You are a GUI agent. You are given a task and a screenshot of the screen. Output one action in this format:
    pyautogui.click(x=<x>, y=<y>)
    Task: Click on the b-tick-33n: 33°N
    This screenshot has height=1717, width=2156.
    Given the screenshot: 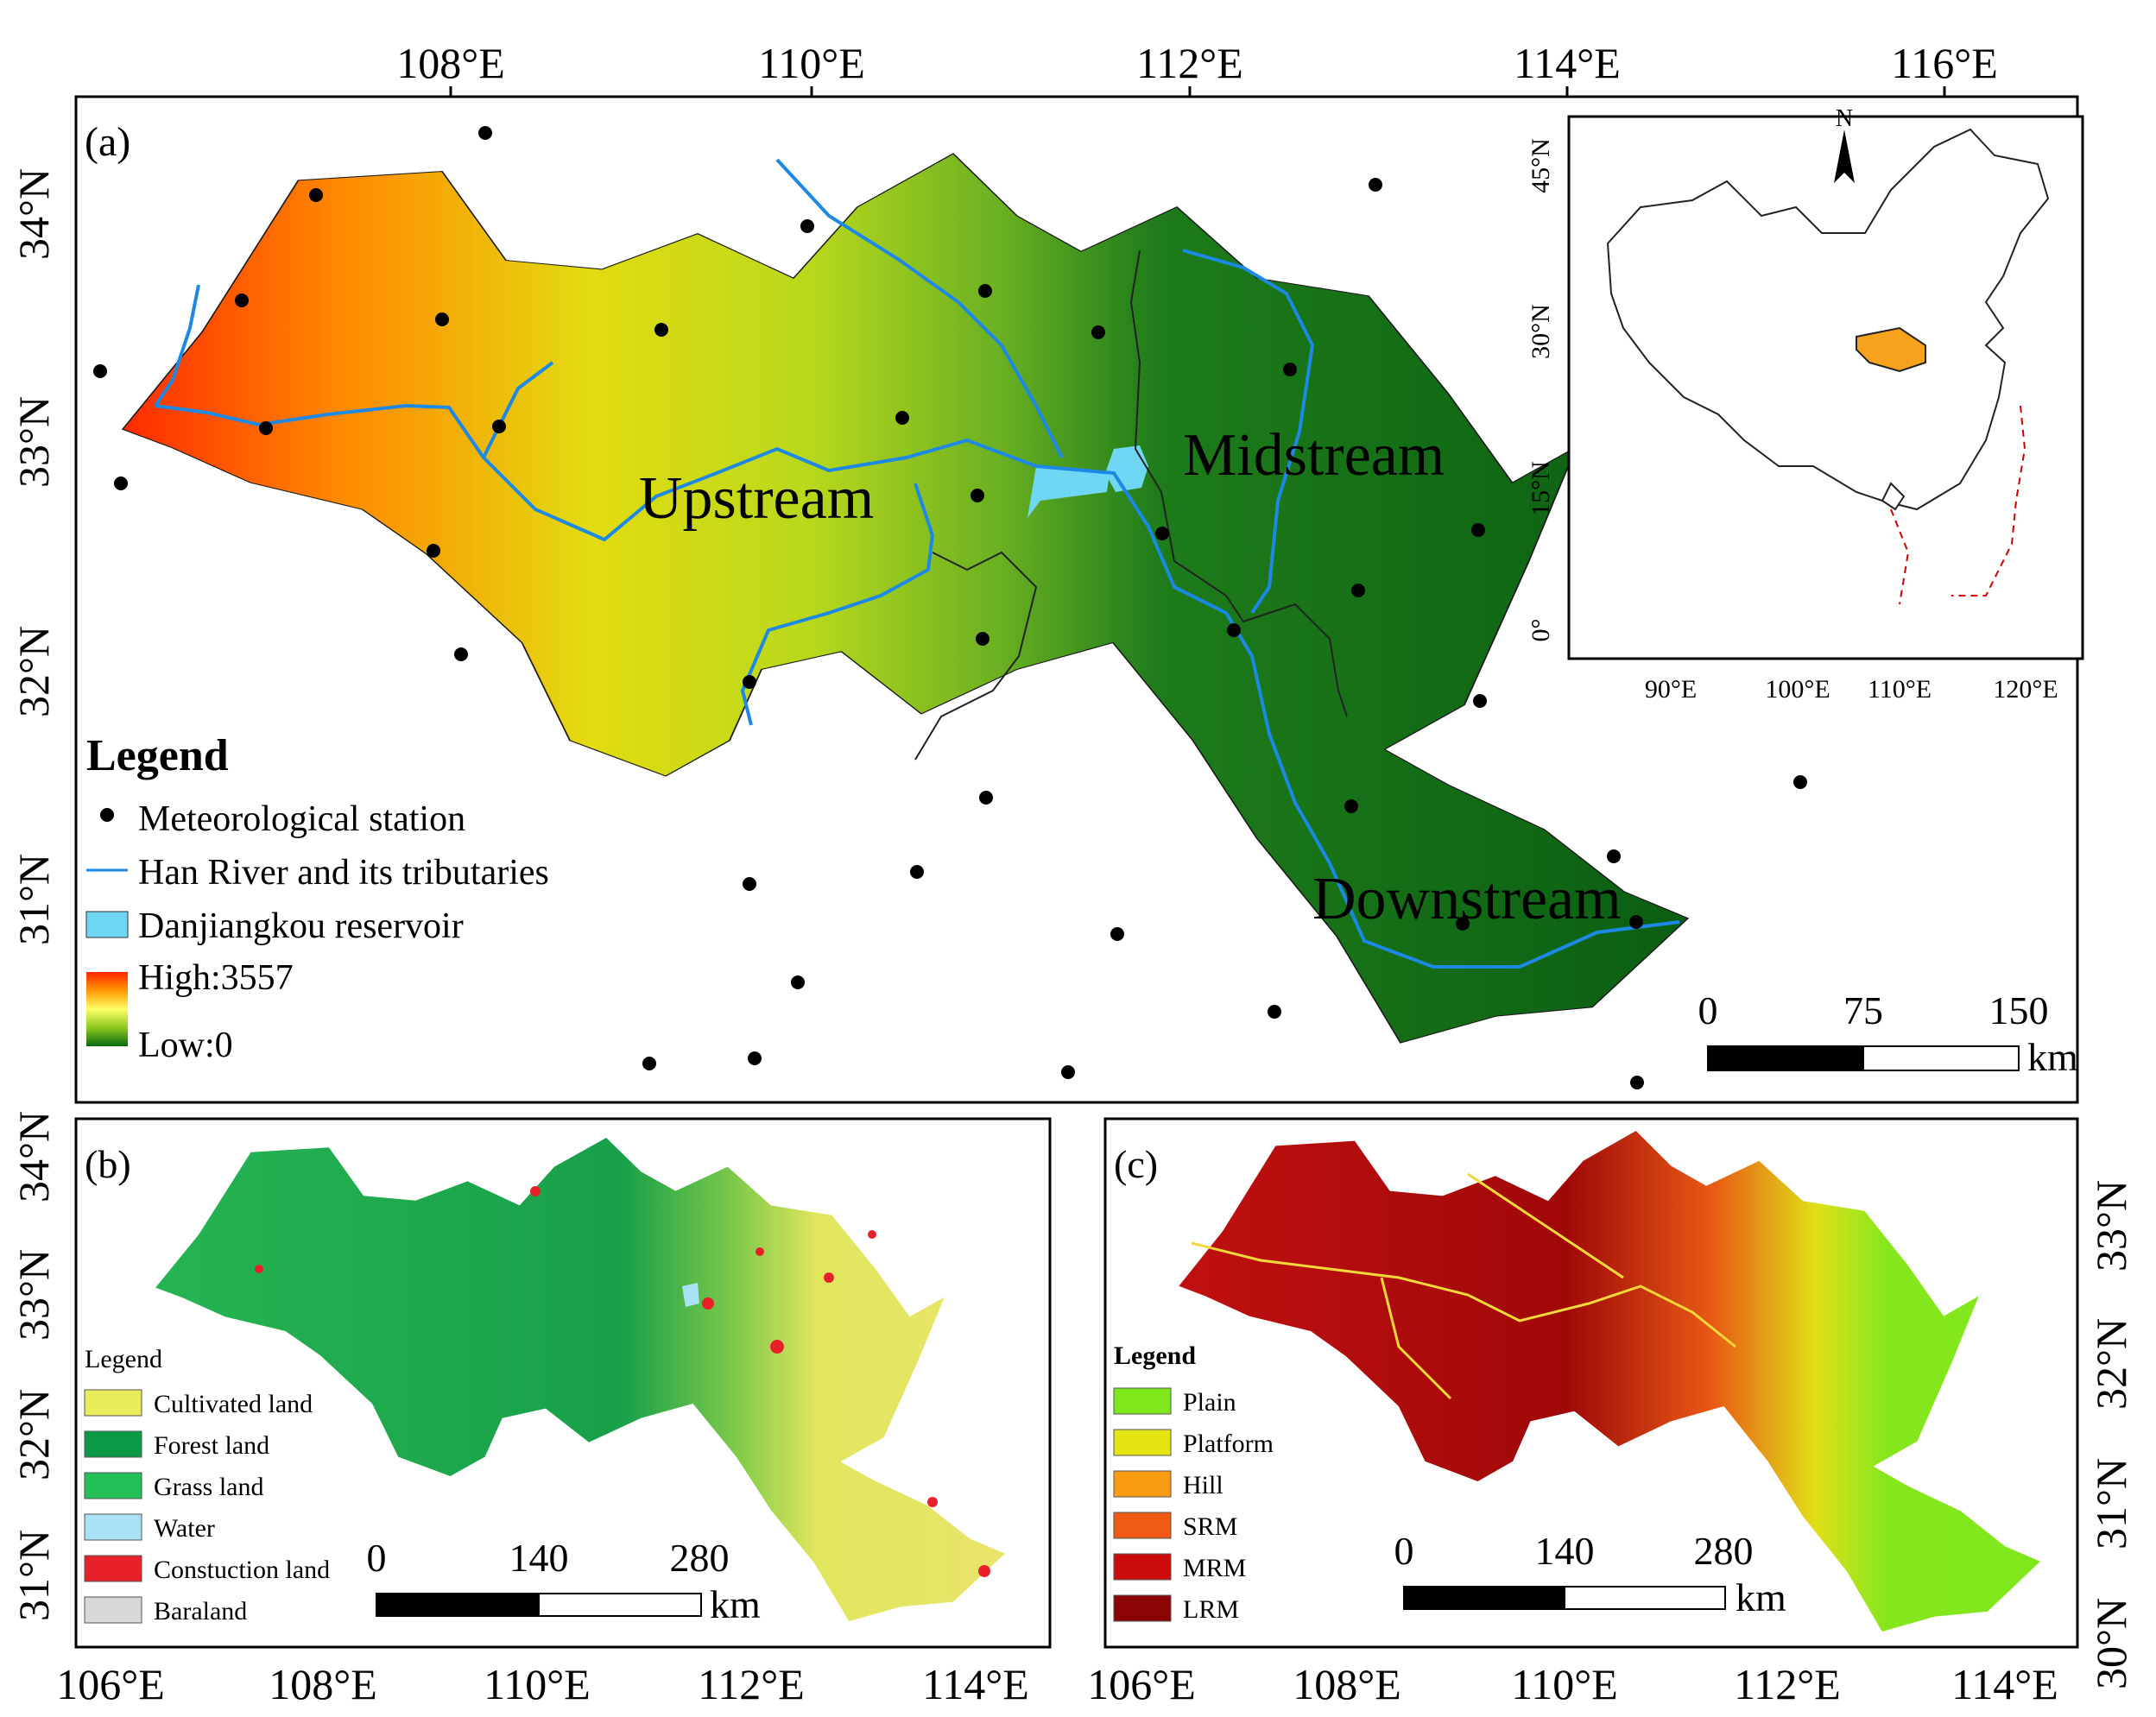 What is the action you would take?
    pyautogui.click(x=34, y=1295)
    